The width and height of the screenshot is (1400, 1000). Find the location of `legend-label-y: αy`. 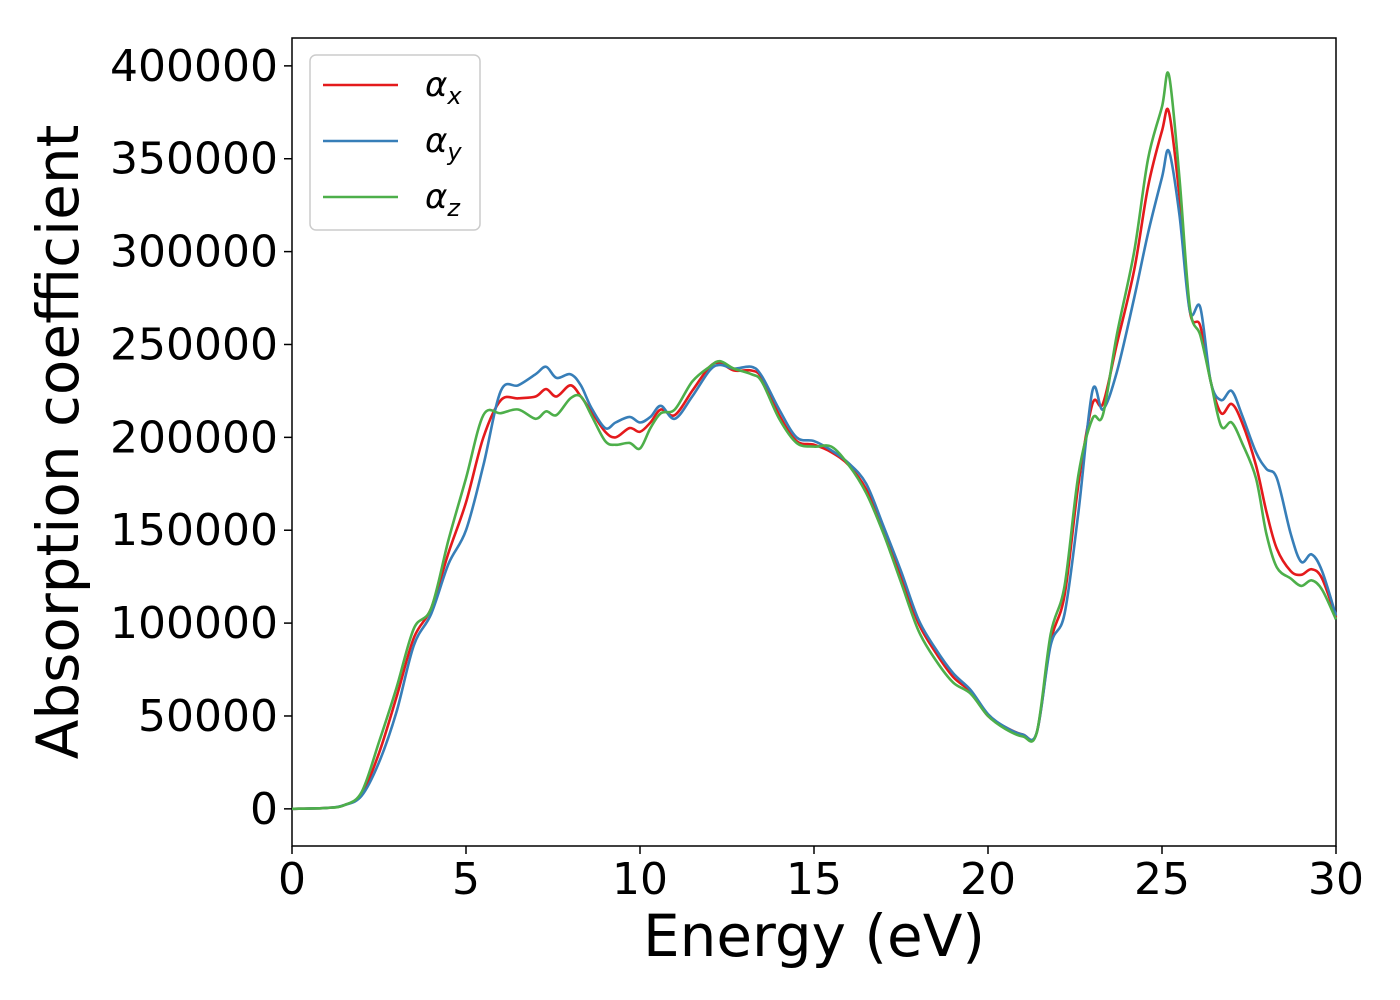

legend-label-y: αy is located at coordinates (443, 143).